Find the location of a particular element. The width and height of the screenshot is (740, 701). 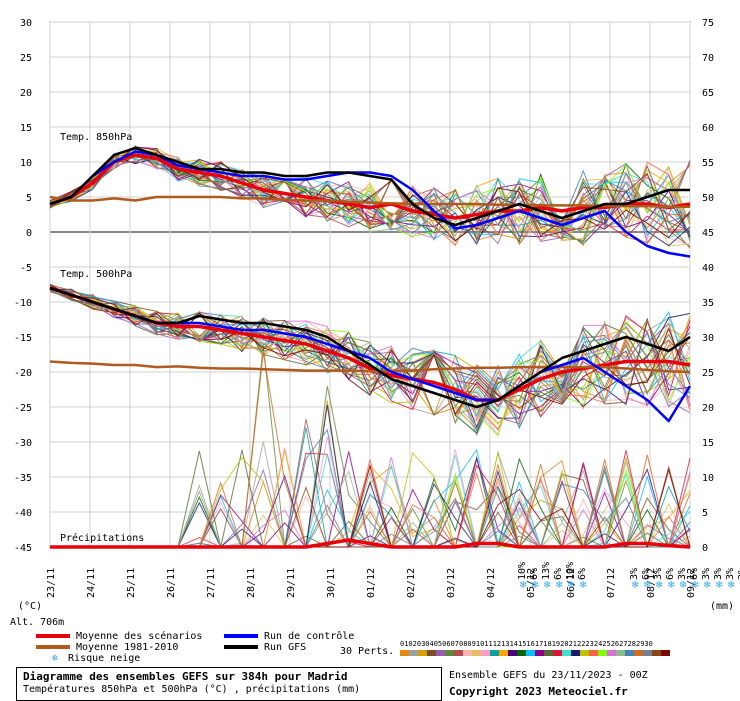

legend-snow-label: Risque neige is located at coordinates (104, 658).